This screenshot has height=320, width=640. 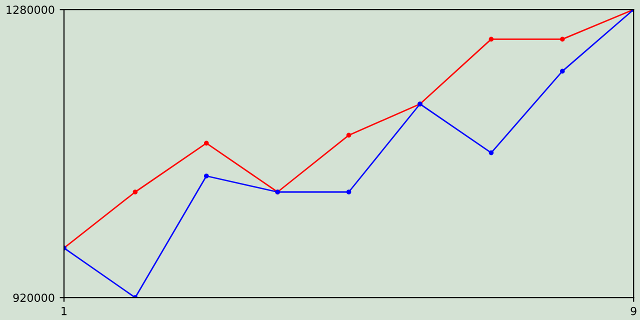 I want to click on y-tick-label: 920000, so click(x=33, y=298).